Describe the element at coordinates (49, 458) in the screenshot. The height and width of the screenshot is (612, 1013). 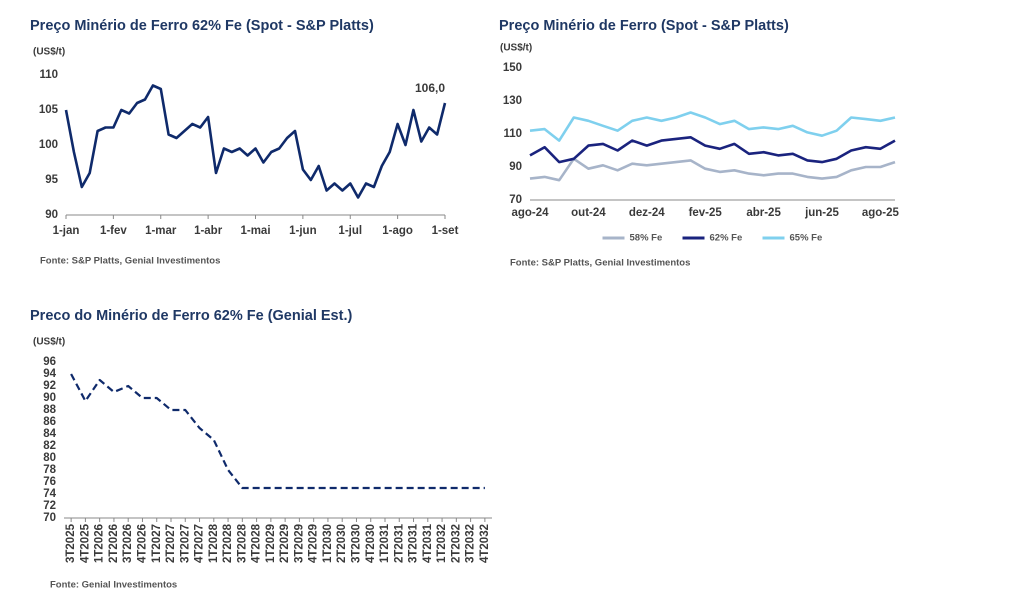
I see `y-tick-label: 80` at that location.